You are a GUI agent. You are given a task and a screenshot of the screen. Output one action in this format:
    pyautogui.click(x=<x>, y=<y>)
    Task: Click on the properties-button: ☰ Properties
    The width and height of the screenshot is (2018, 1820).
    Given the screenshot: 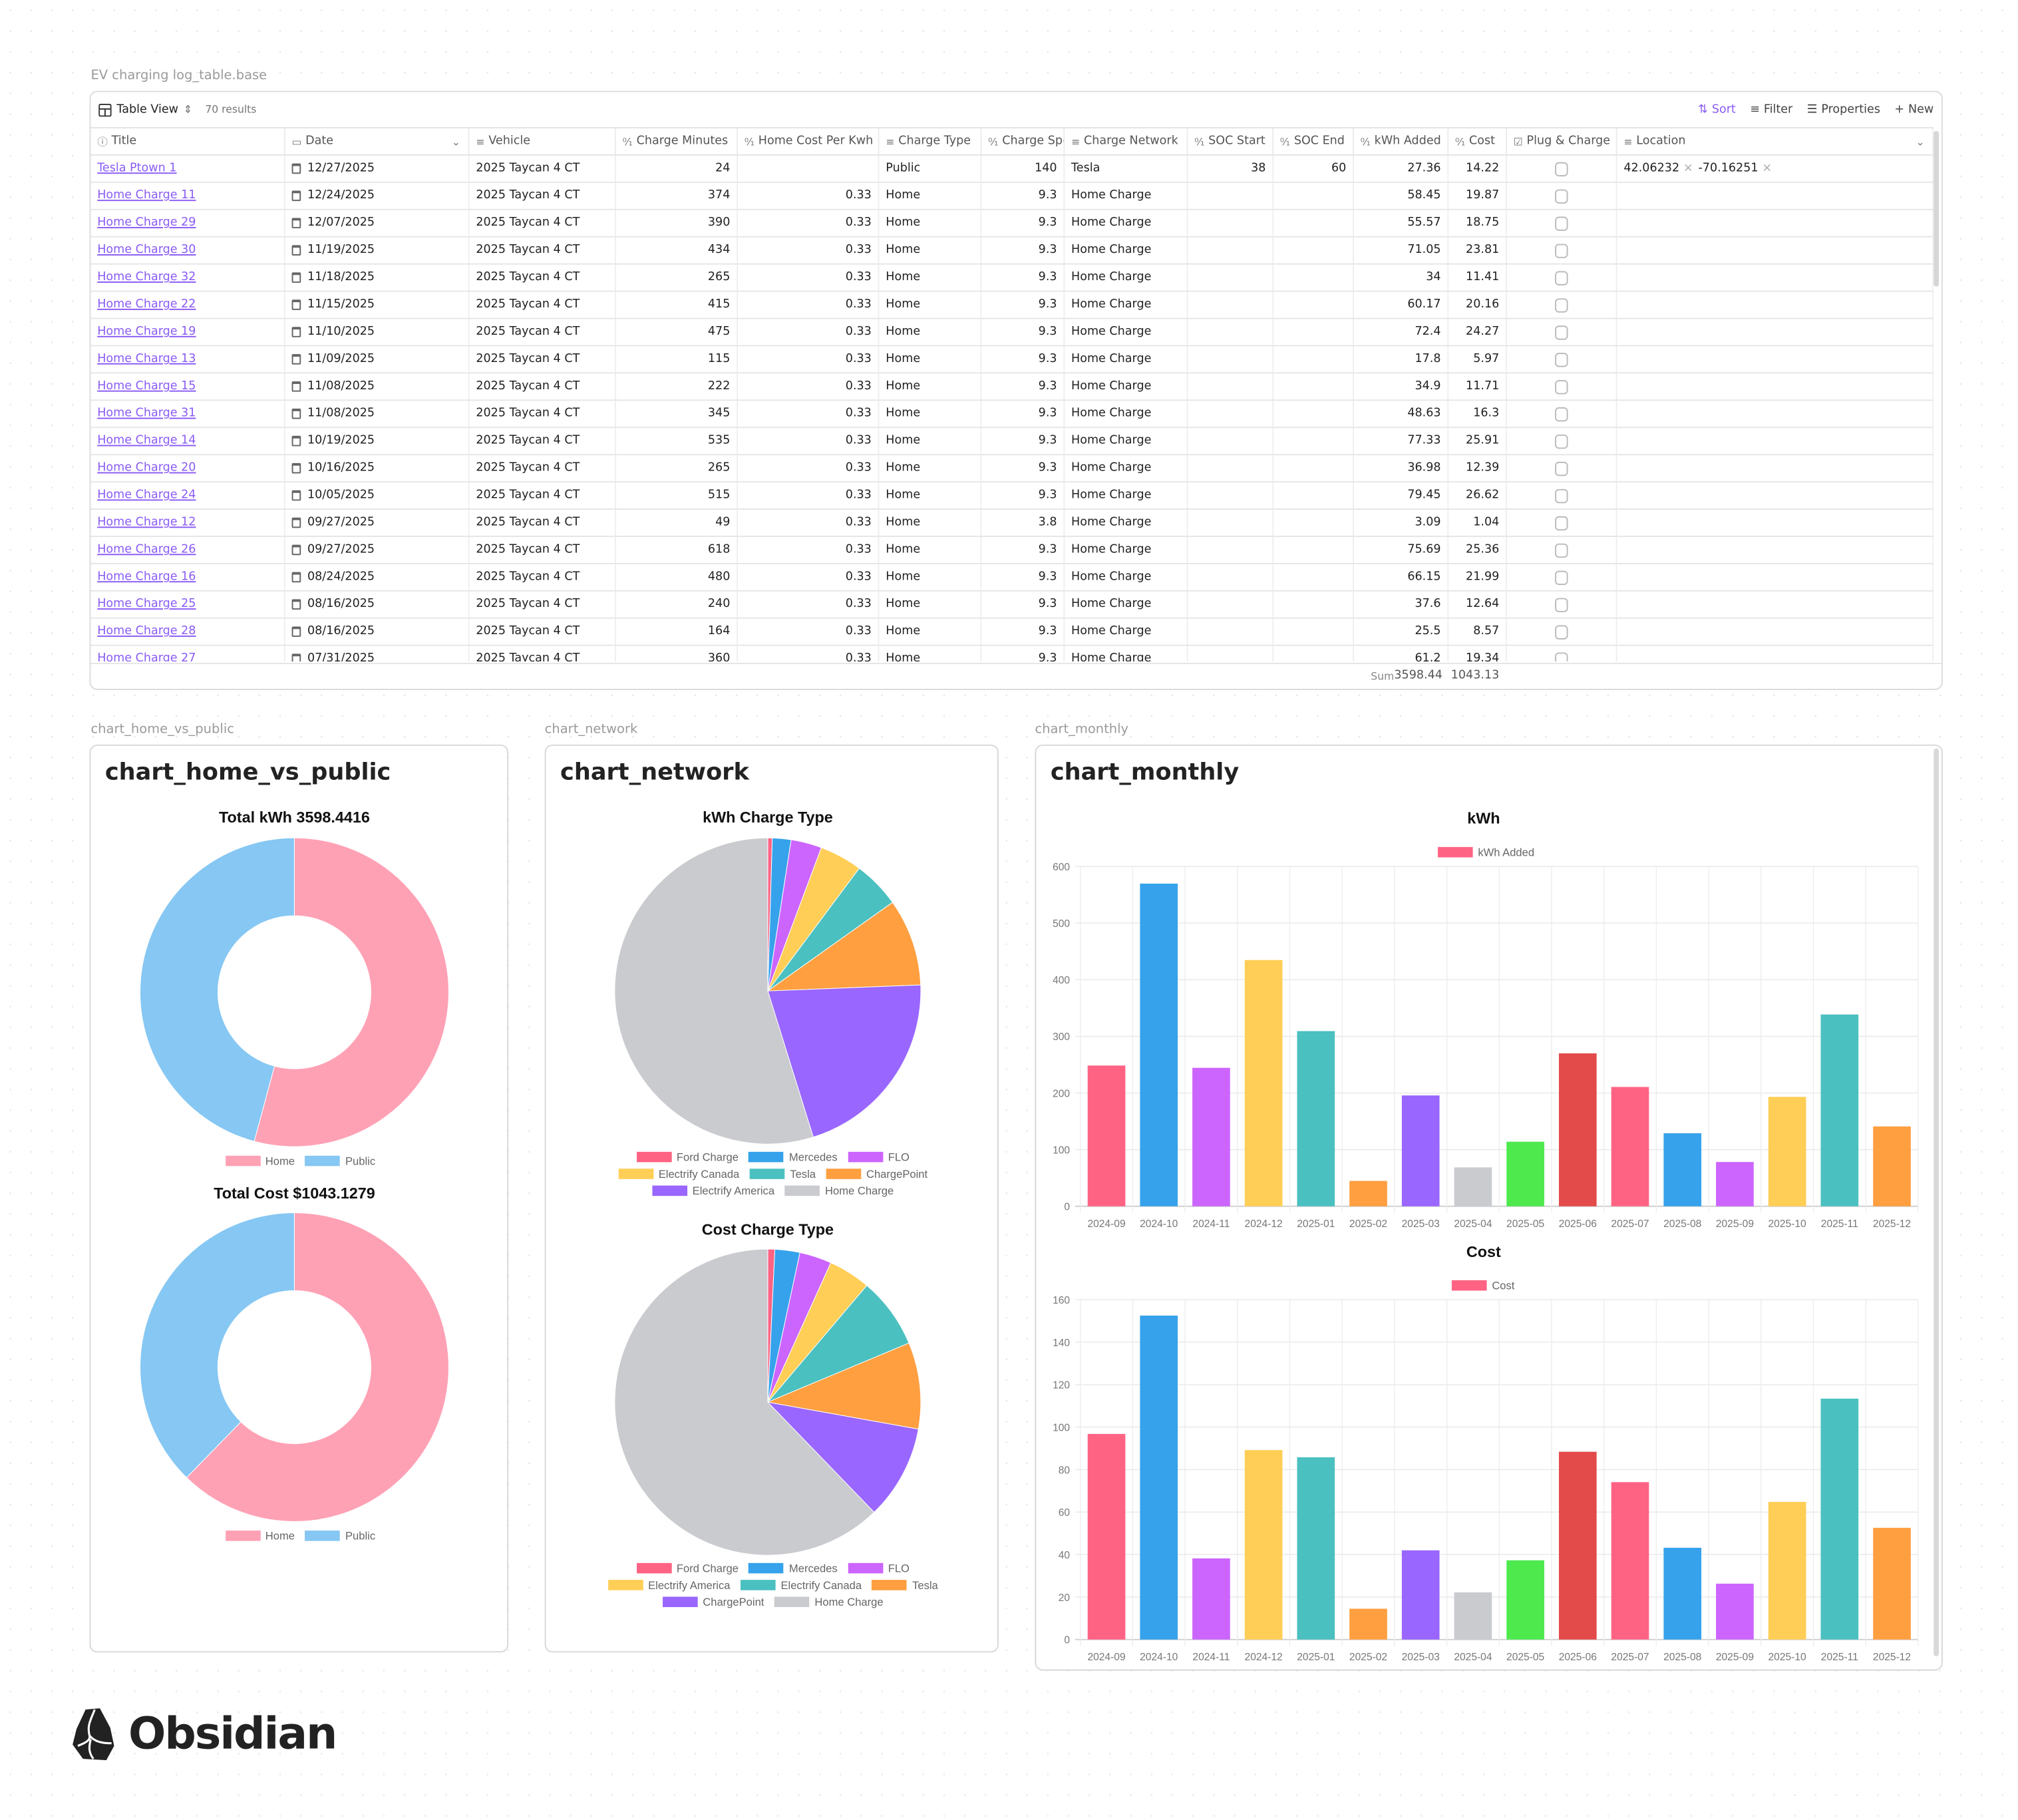 What is the action you would take?
    pyautogui.click(x=1843, y=109)
    